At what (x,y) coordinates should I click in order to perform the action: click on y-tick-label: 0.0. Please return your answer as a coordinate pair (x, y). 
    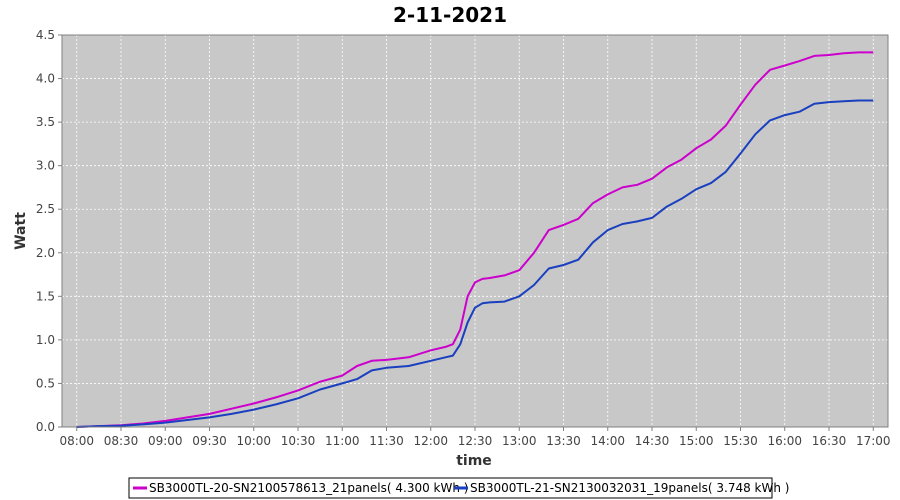
    Looking at the image, I should click on (45, 427).